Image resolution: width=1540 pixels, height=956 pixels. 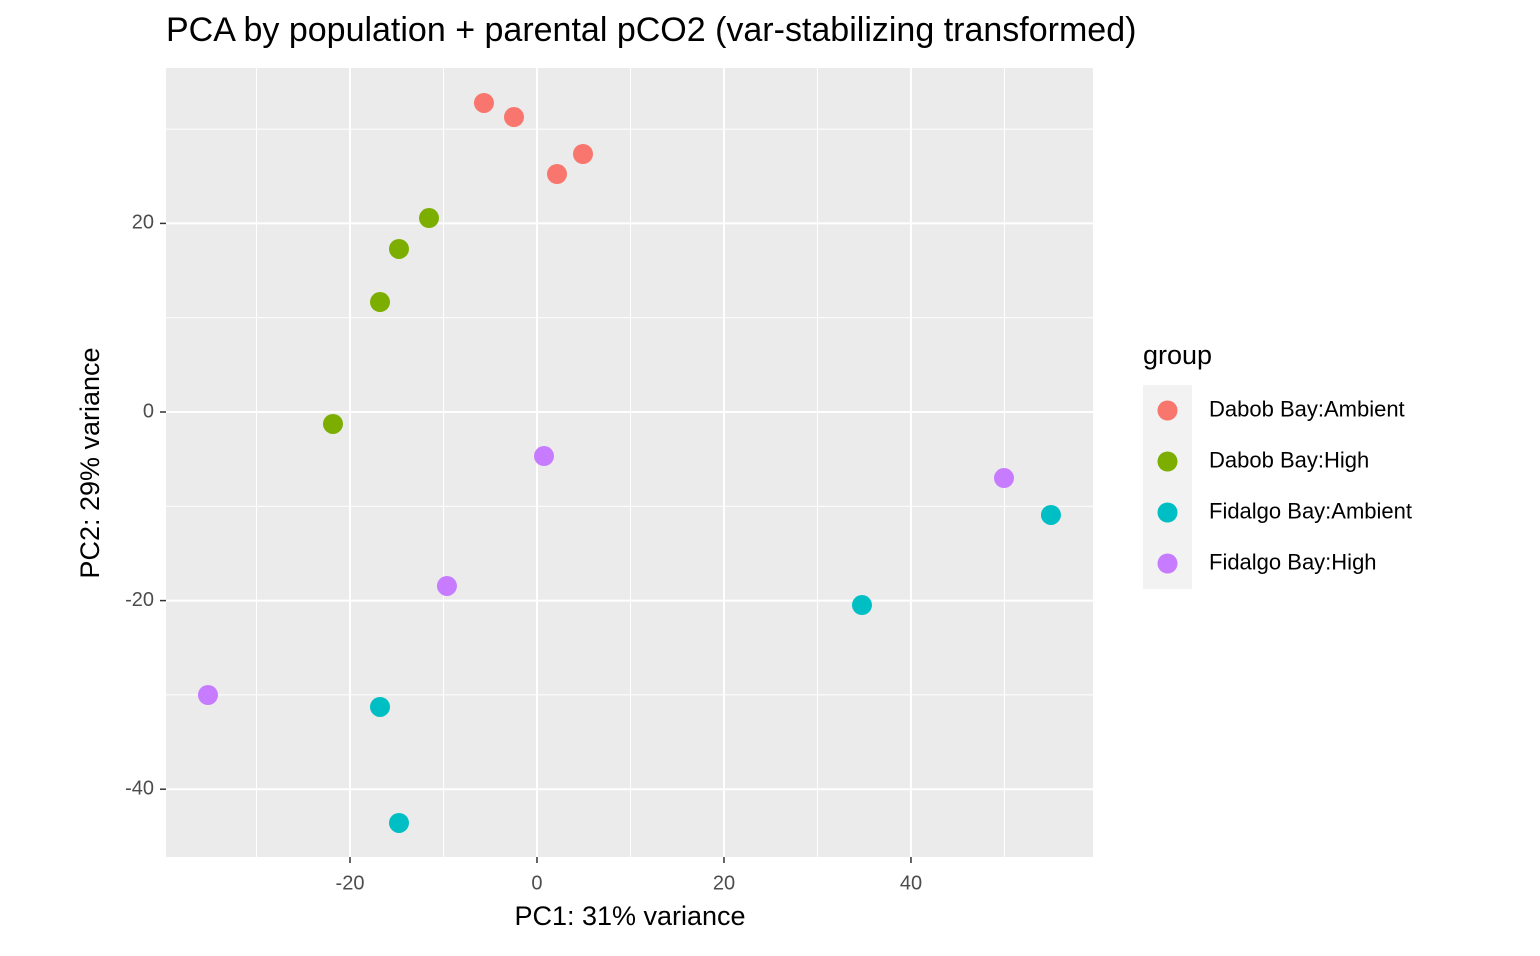 I want to click on legend-label: Fidalgo Bay:Ambient, so click(x=1310, y=510).